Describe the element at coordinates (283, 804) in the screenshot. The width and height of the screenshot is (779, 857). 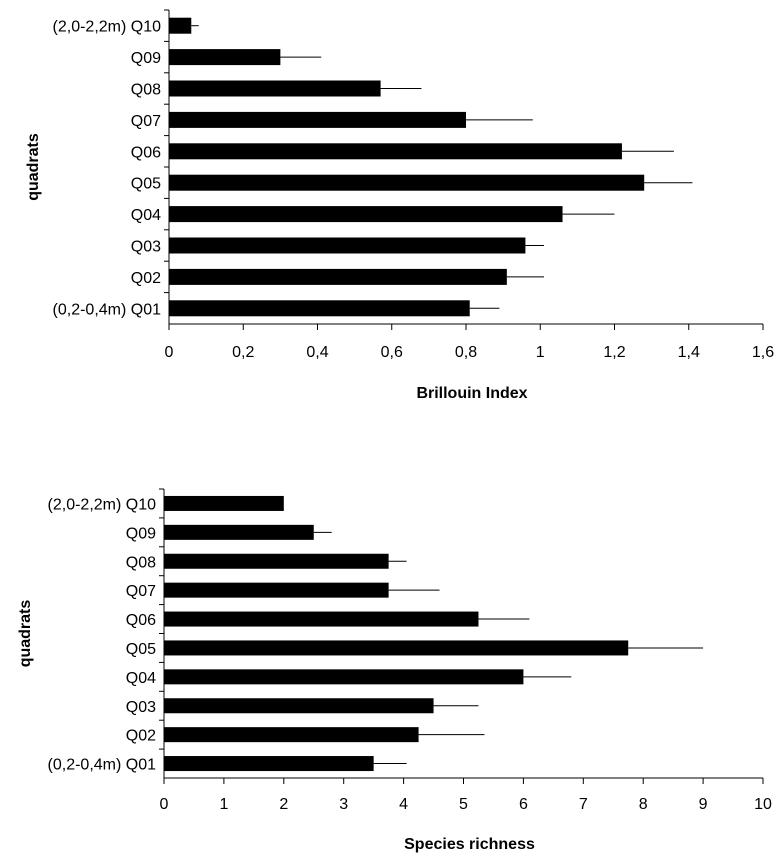
I see `x-tick-label: 2` at that location.